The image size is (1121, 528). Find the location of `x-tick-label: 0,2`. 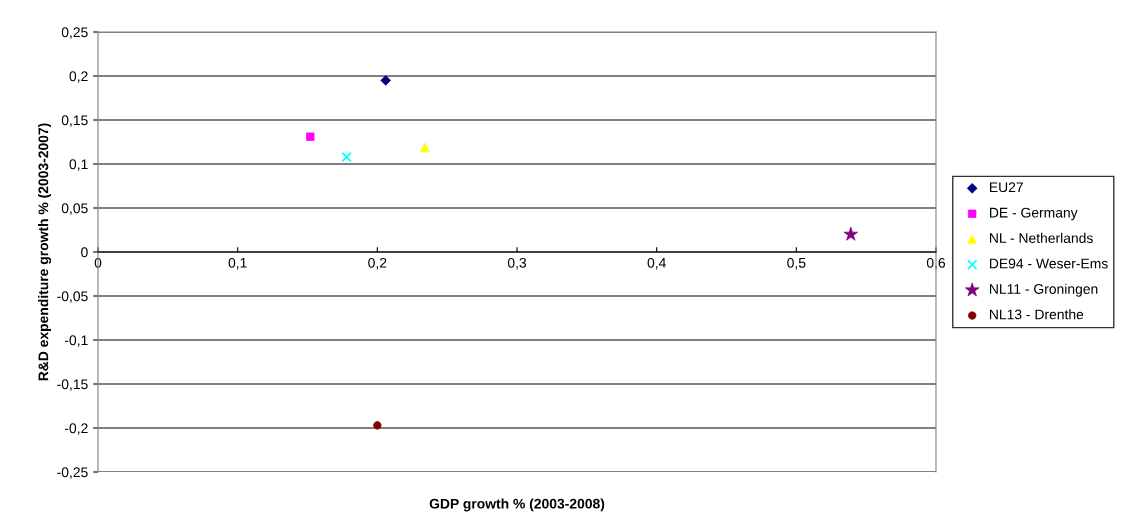

x-tick-label: 0,2 is located at coordinates (377, 263).